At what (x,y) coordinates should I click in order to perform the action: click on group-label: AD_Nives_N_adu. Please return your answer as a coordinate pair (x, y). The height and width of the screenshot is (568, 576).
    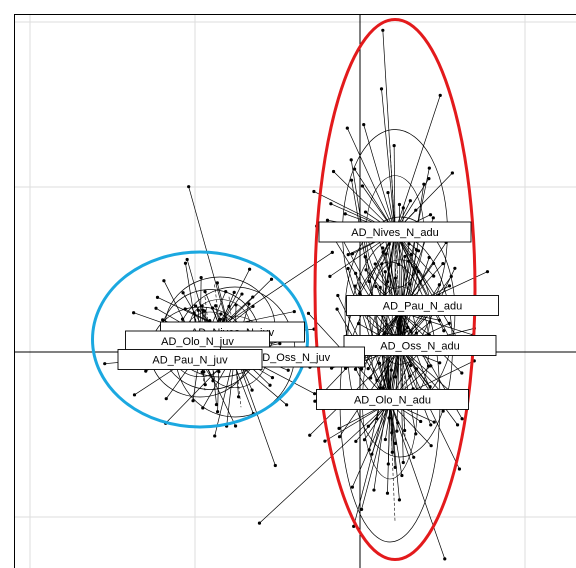
    Looking at the image, I should click on (395, 232).